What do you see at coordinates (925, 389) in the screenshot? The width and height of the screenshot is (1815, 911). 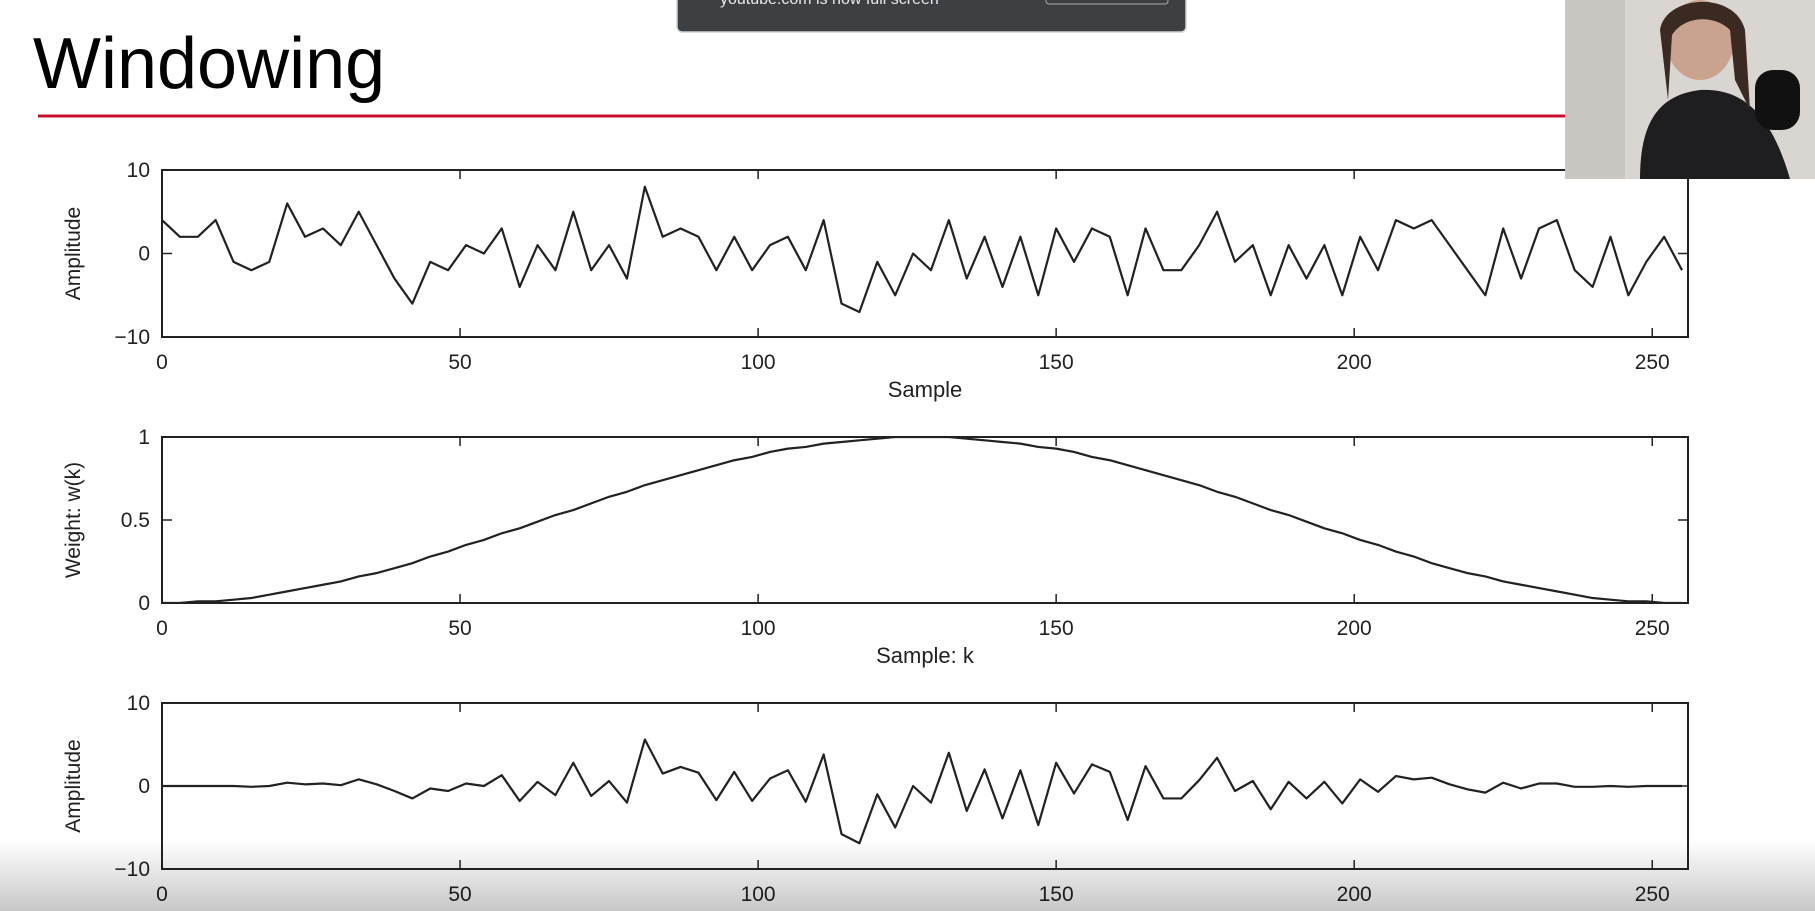 I see `x-axis-label: Sample` at bounding box center [925, 389].